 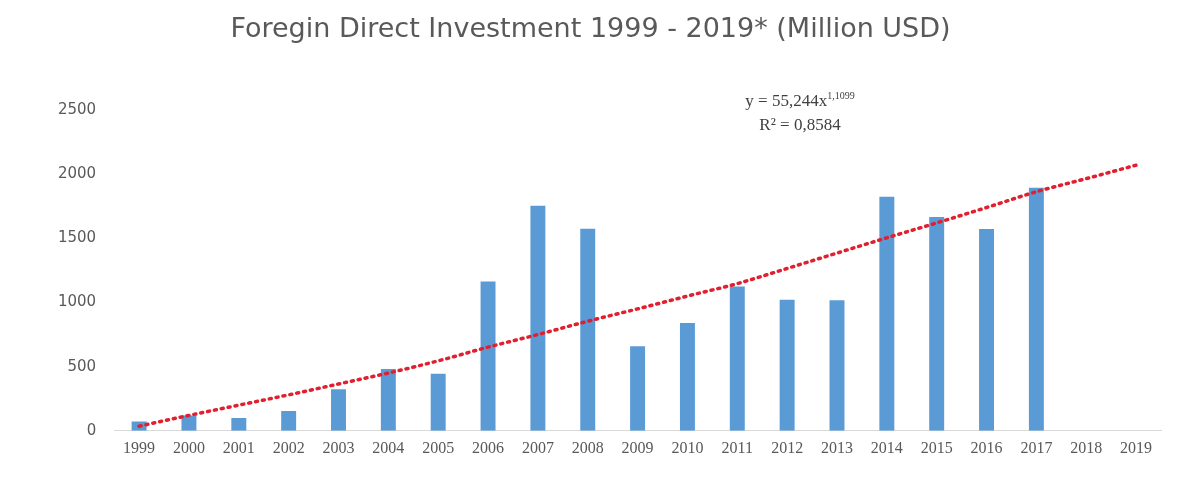 I want to click on x-tick-label: 2017, so click(x=1036, y=447).